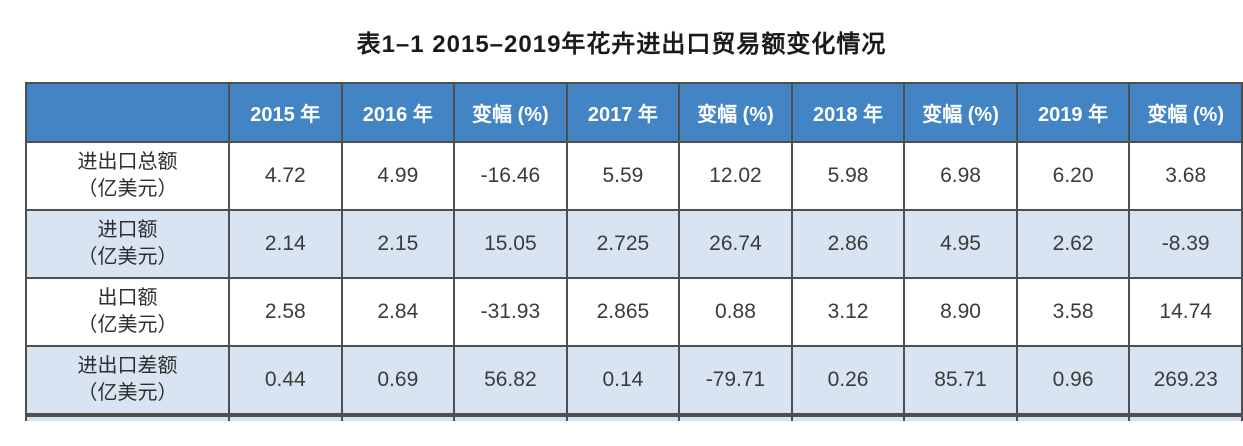 Image resolution: width=1243 pixels, height=446 pixels. Describe the element at coordinates (398, 380) in the screenshot. I see `value-cell: 0.69` at that location.